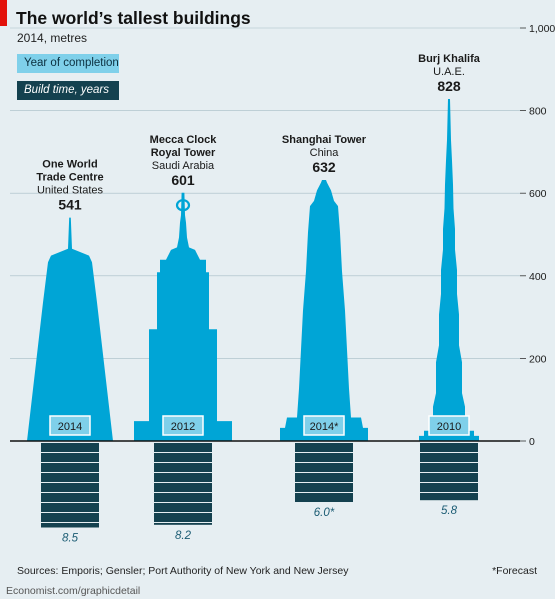 Image resolution: width=555 pixels, height=599 pixels. What do you see at coordinates (538, 277) in the screenshot?
I see `y-tick-label: 400` at bounding box center [538, 277].